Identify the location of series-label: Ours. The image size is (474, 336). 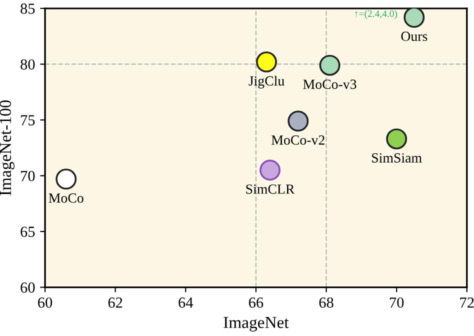
(414, 36).